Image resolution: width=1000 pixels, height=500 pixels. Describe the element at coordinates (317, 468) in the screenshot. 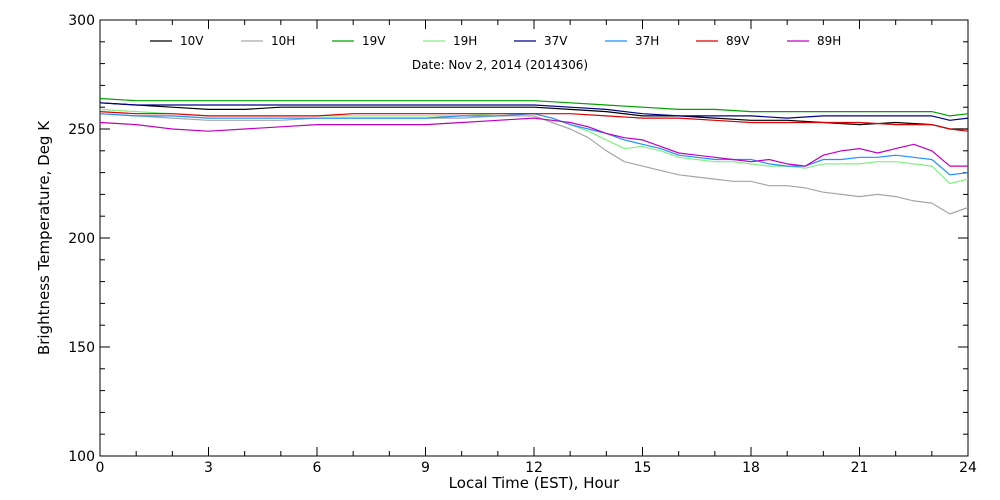

I see `x-tick-label: 6` at that location.